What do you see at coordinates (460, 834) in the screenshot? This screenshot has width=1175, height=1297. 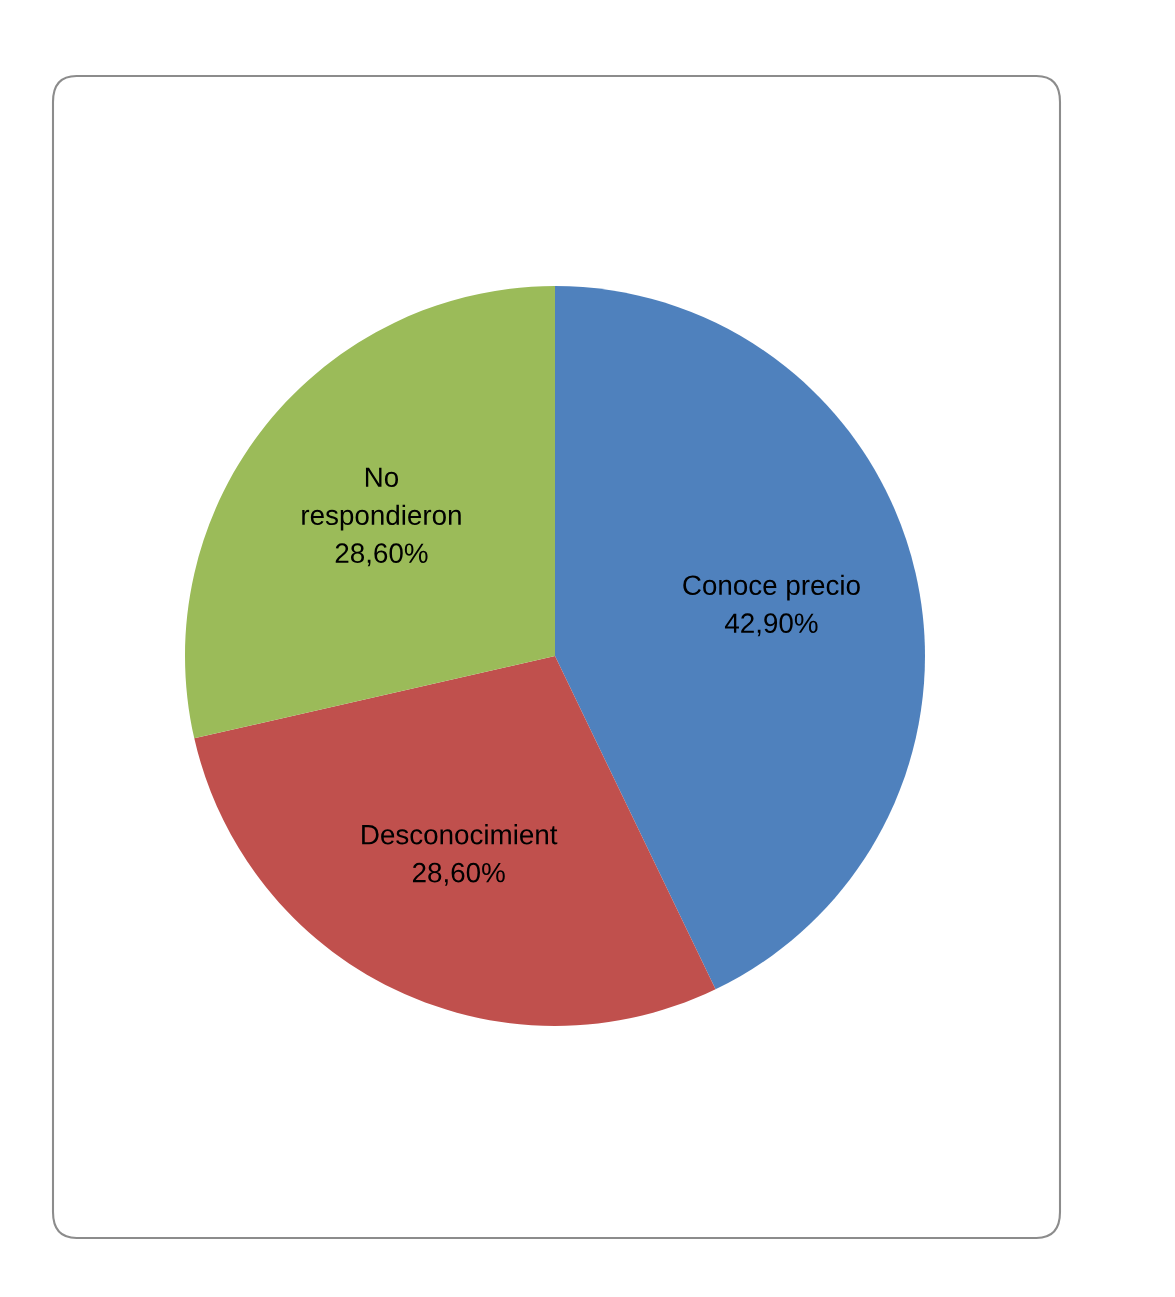 I see `slice-label: Desconocimient` at bounding box center [460, 834].